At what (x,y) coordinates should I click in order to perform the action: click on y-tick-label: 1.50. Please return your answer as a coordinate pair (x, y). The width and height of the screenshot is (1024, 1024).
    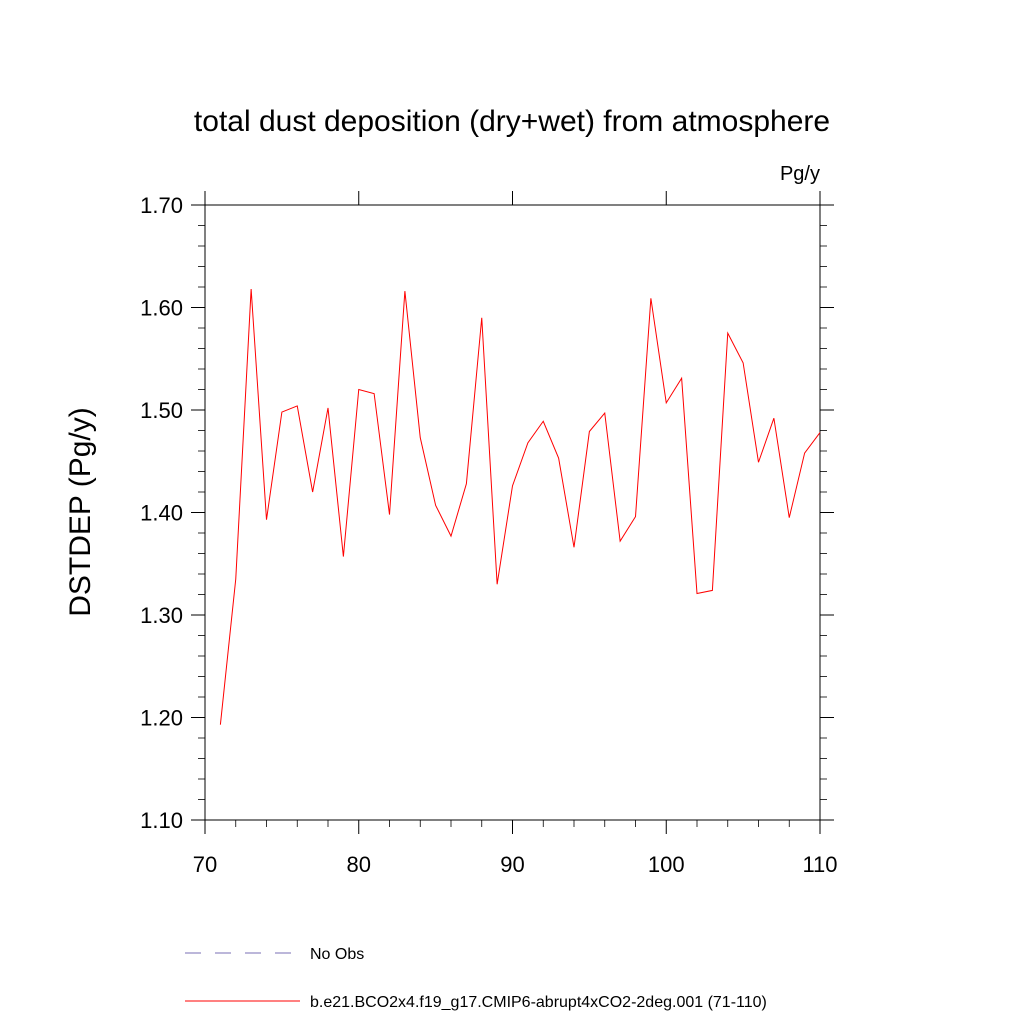
    Looking at the image, I should click on (161, 410).